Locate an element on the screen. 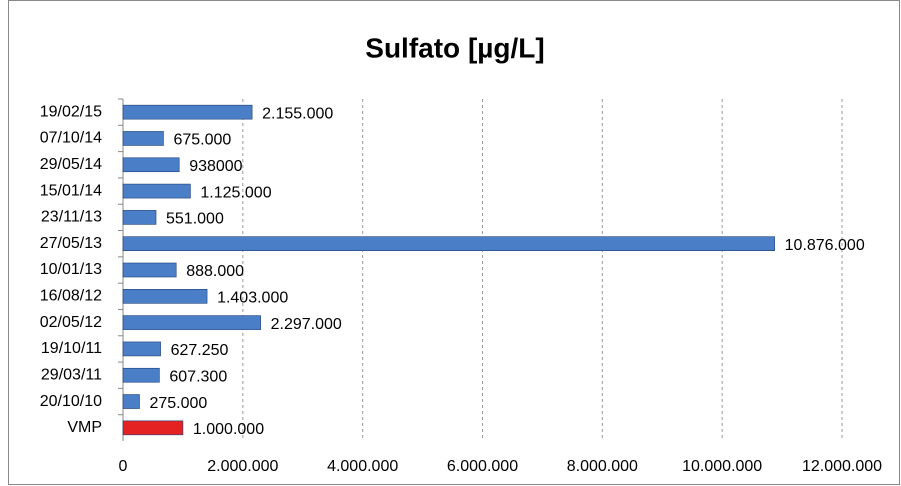  value-label: 2.297.000 is located at coordinates (306, 324).